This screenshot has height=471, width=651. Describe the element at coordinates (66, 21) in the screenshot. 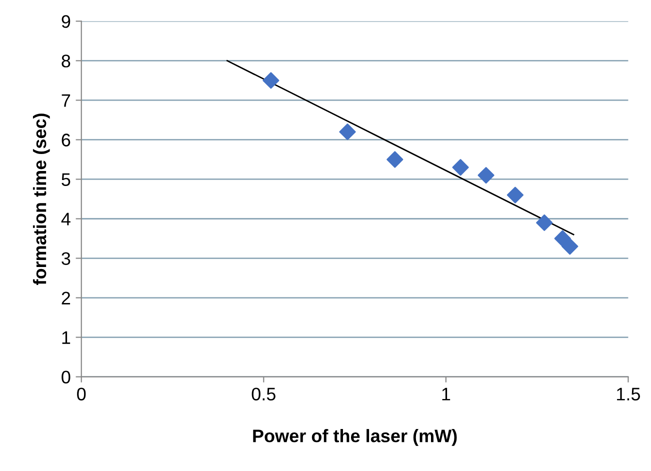

I see `y-tick-label: 9` at that location.